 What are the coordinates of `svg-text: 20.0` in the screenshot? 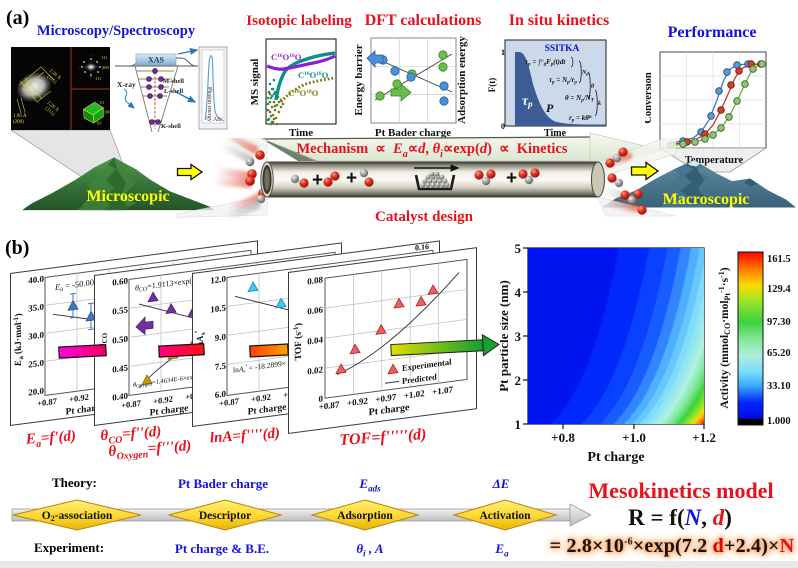 It's located at (36, 391).